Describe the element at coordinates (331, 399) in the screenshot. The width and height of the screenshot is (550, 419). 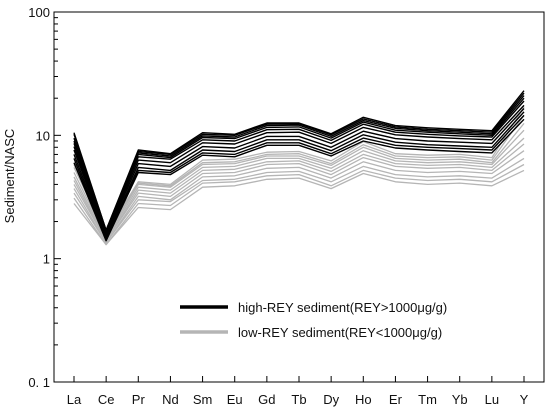
I see `x-tick-label-dy: Dy` at that location.